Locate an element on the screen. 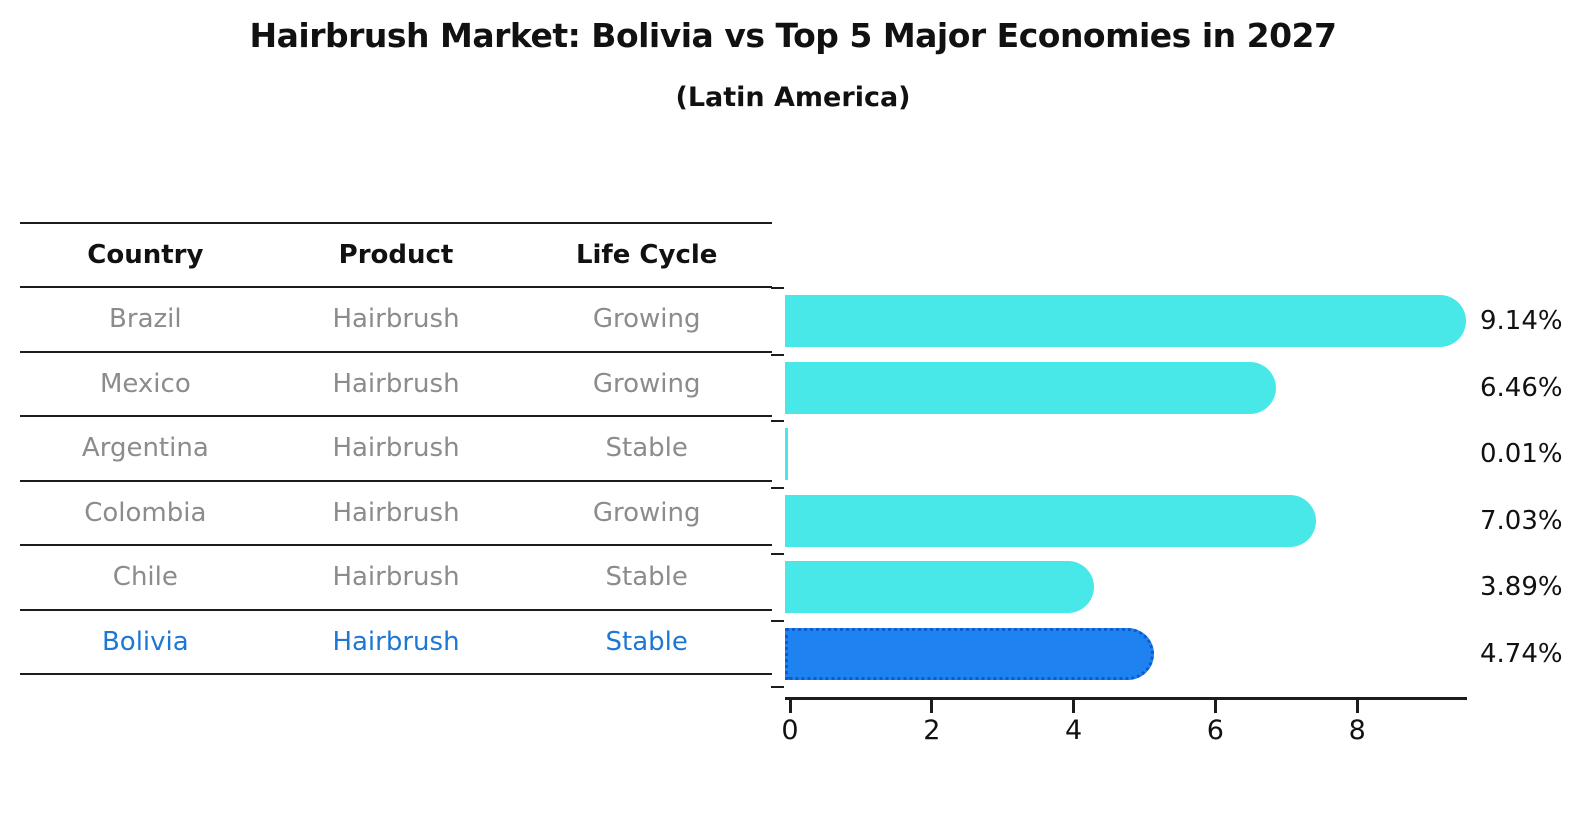 This screenshot has height=823, width=1586. bar-value-label: 6.46% is located at coordinates (1521, 387).